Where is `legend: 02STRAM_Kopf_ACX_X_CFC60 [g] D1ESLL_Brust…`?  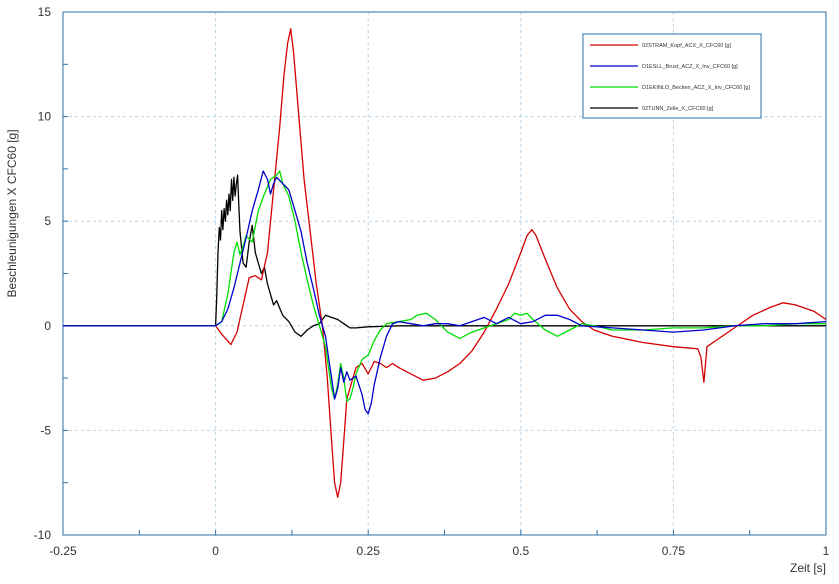
legend: 02STRAM_Kopf_ACX_X_CFC60 [g] D1ESLL_Brust… is located at coordinates (672, 76).